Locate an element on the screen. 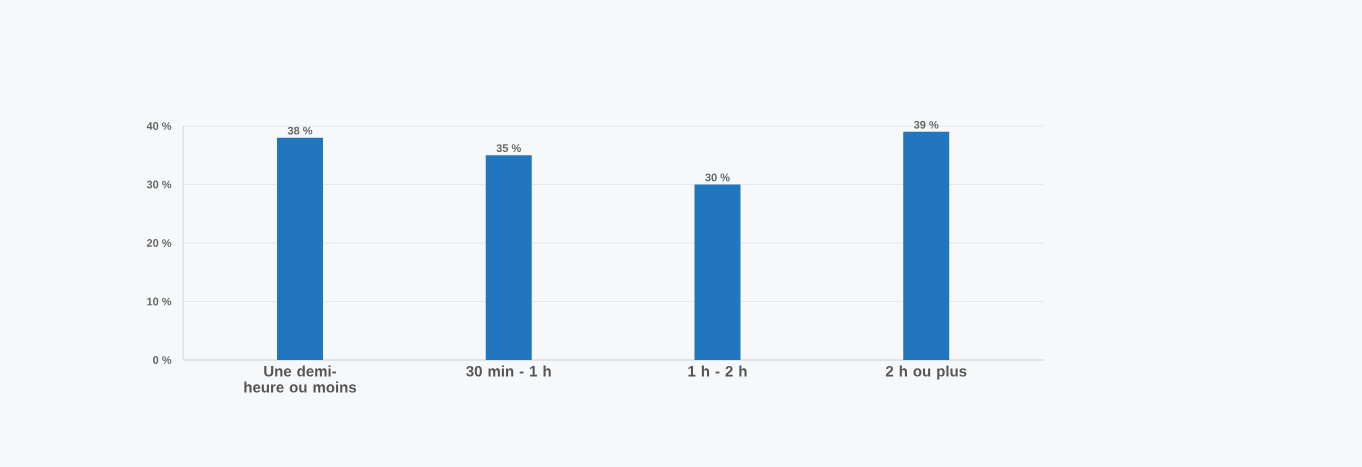 This screenshot has width=1362, height=467. x-tick-label: 2 h ou plus is located at coordinates (926, 372).